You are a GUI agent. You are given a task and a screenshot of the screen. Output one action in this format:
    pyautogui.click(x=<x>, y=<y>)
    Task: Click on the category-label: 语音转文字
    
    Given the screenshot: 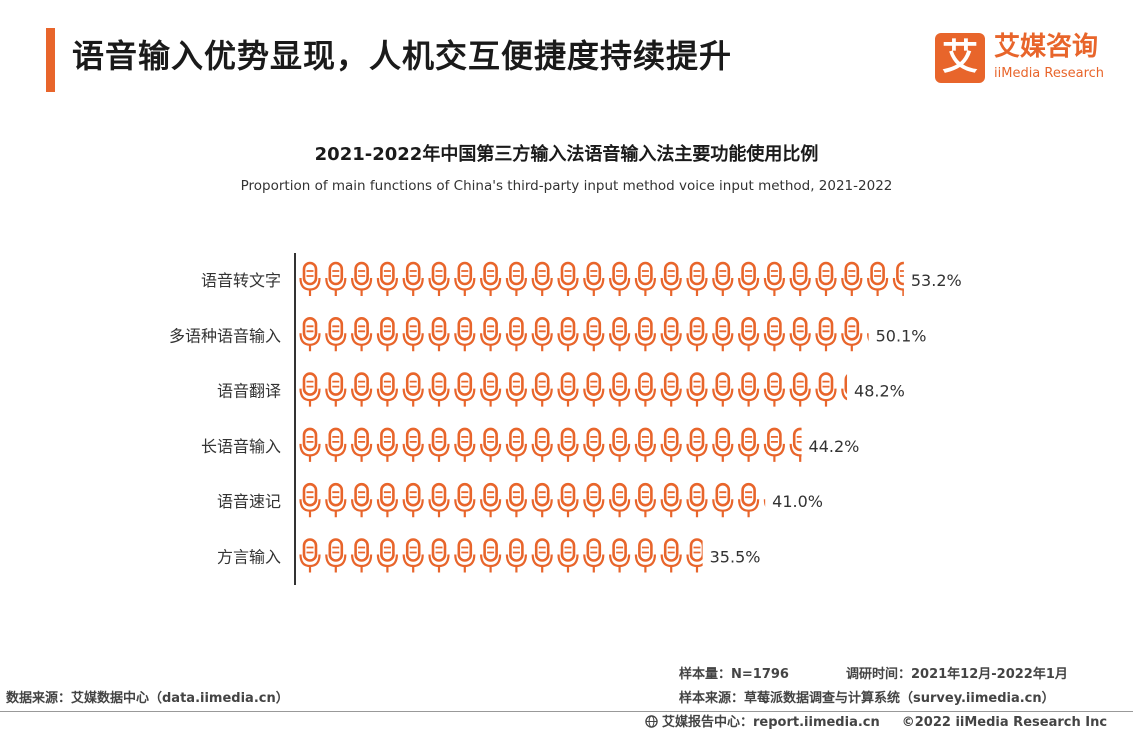 What is the action you would take?
    pyautogui.click(x=241, y=280)
    